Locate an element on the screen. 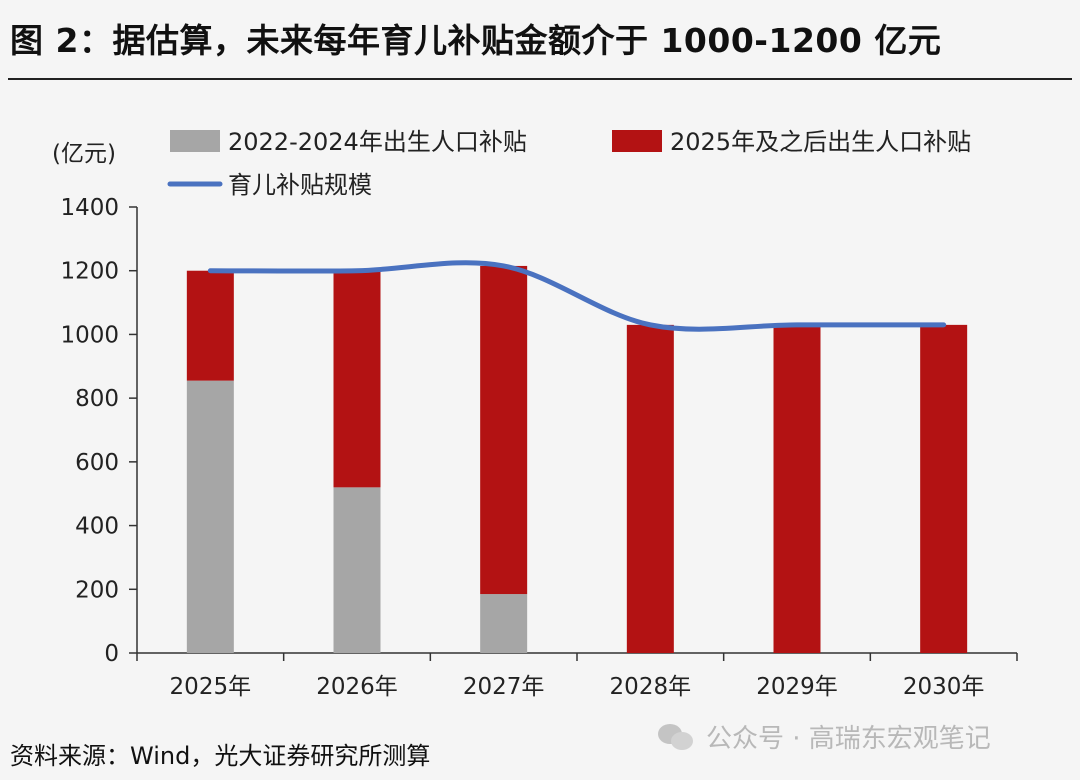 The height and width of the screenshot is (780, 1080). watermark-text: 公众号 · 高瑞东宏观笔记 is located at coordinates (848, 739).